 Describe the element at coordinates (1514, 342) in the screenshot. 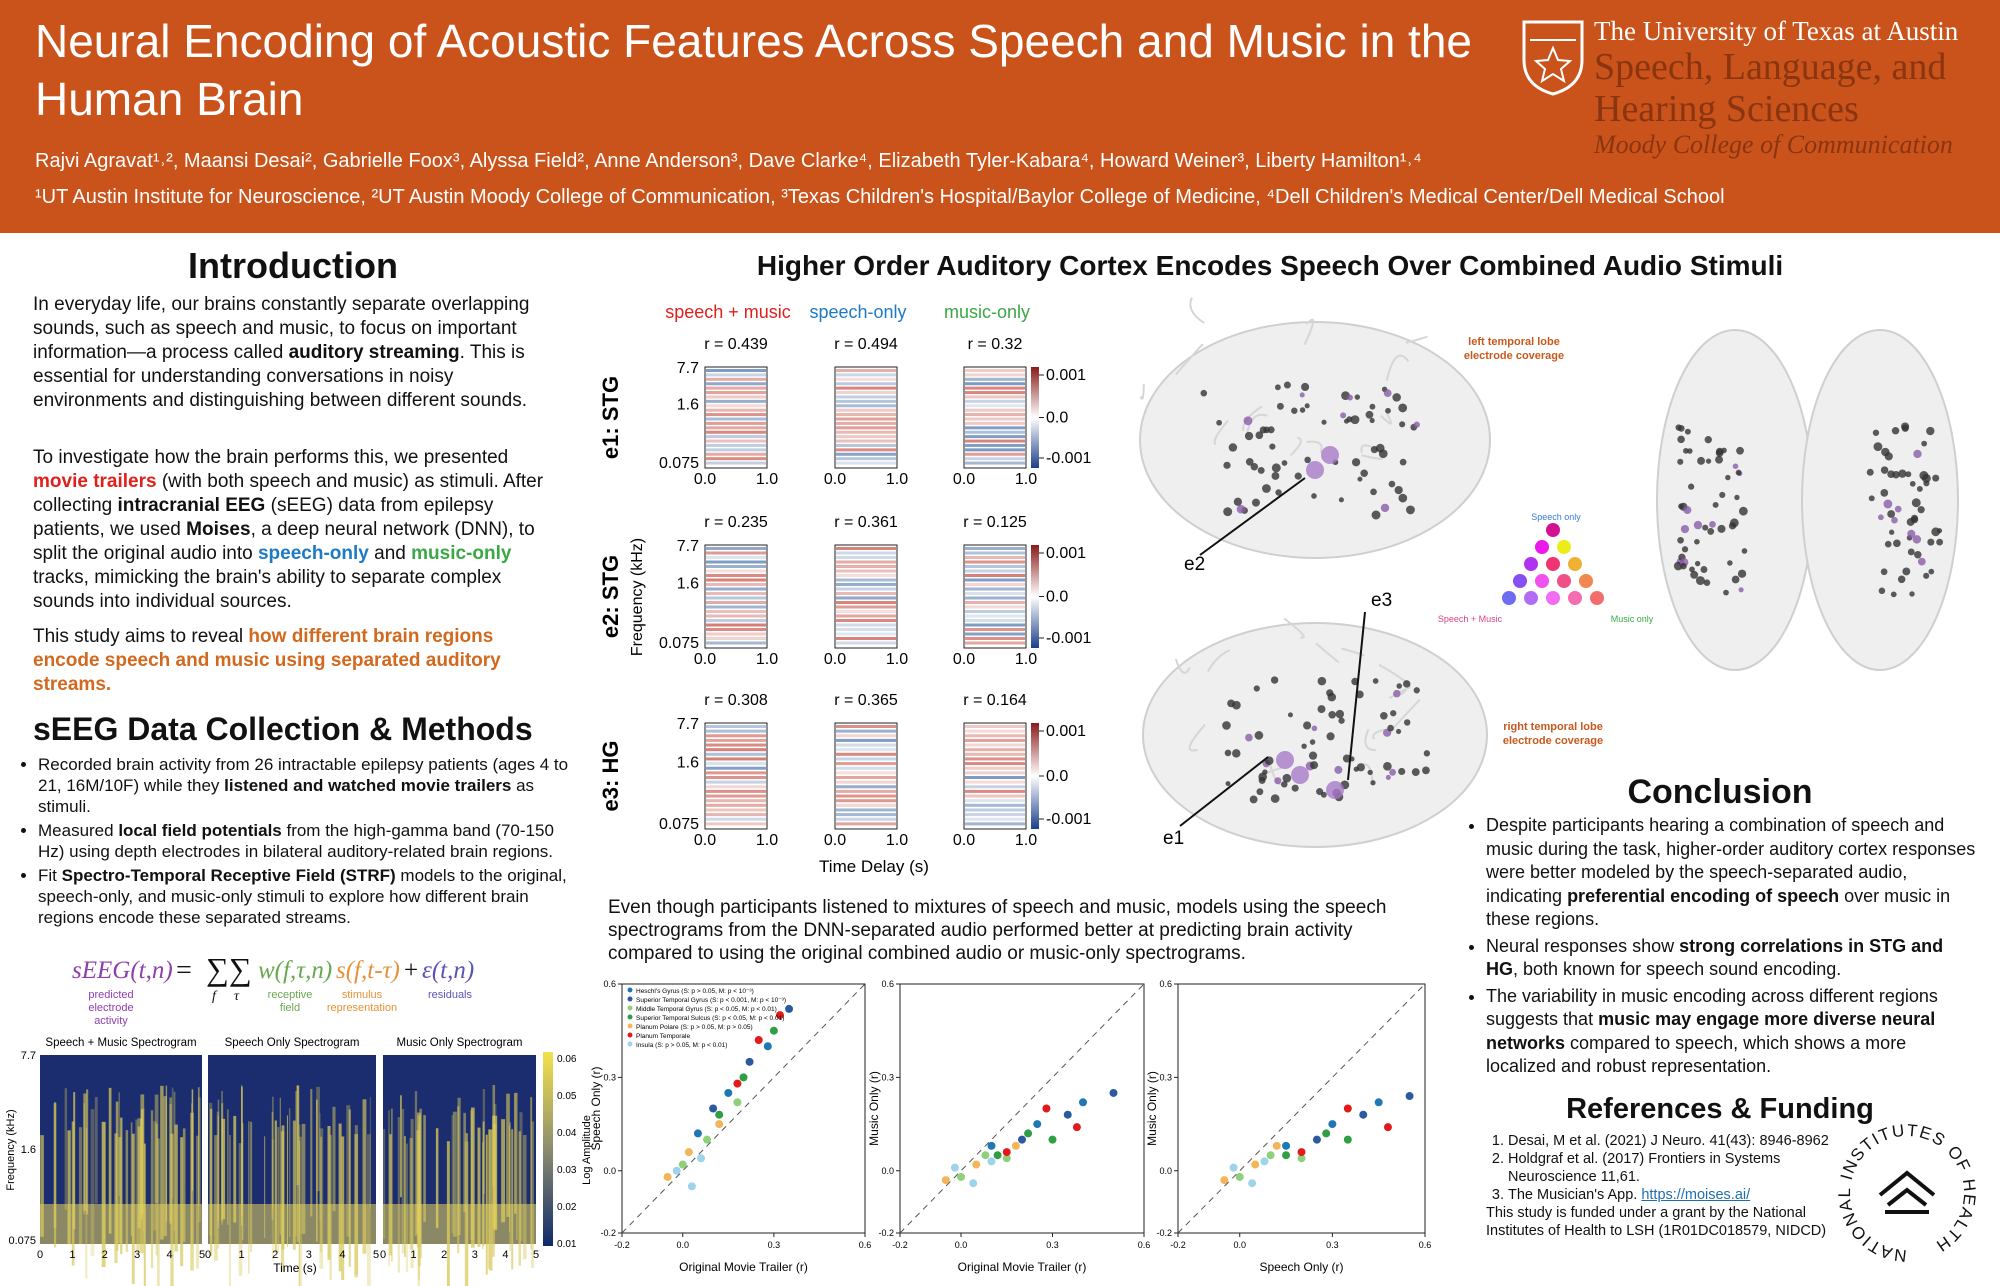

I see `coverage-label: left temporal lobe` at that location.